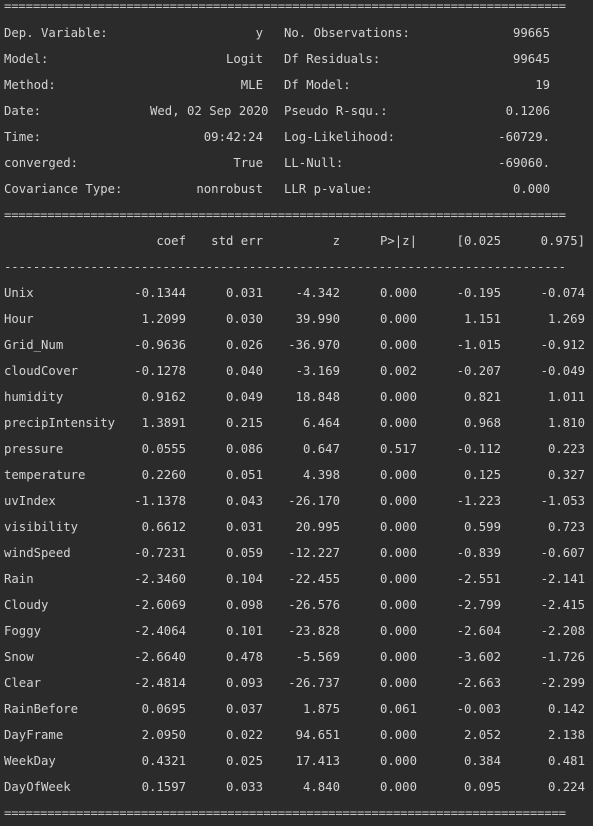 This screenshot has height=826, width=593. Describe the element at coordinates (163, 449) in the screenshot. I see `coef-value: 0.0555` at that location.